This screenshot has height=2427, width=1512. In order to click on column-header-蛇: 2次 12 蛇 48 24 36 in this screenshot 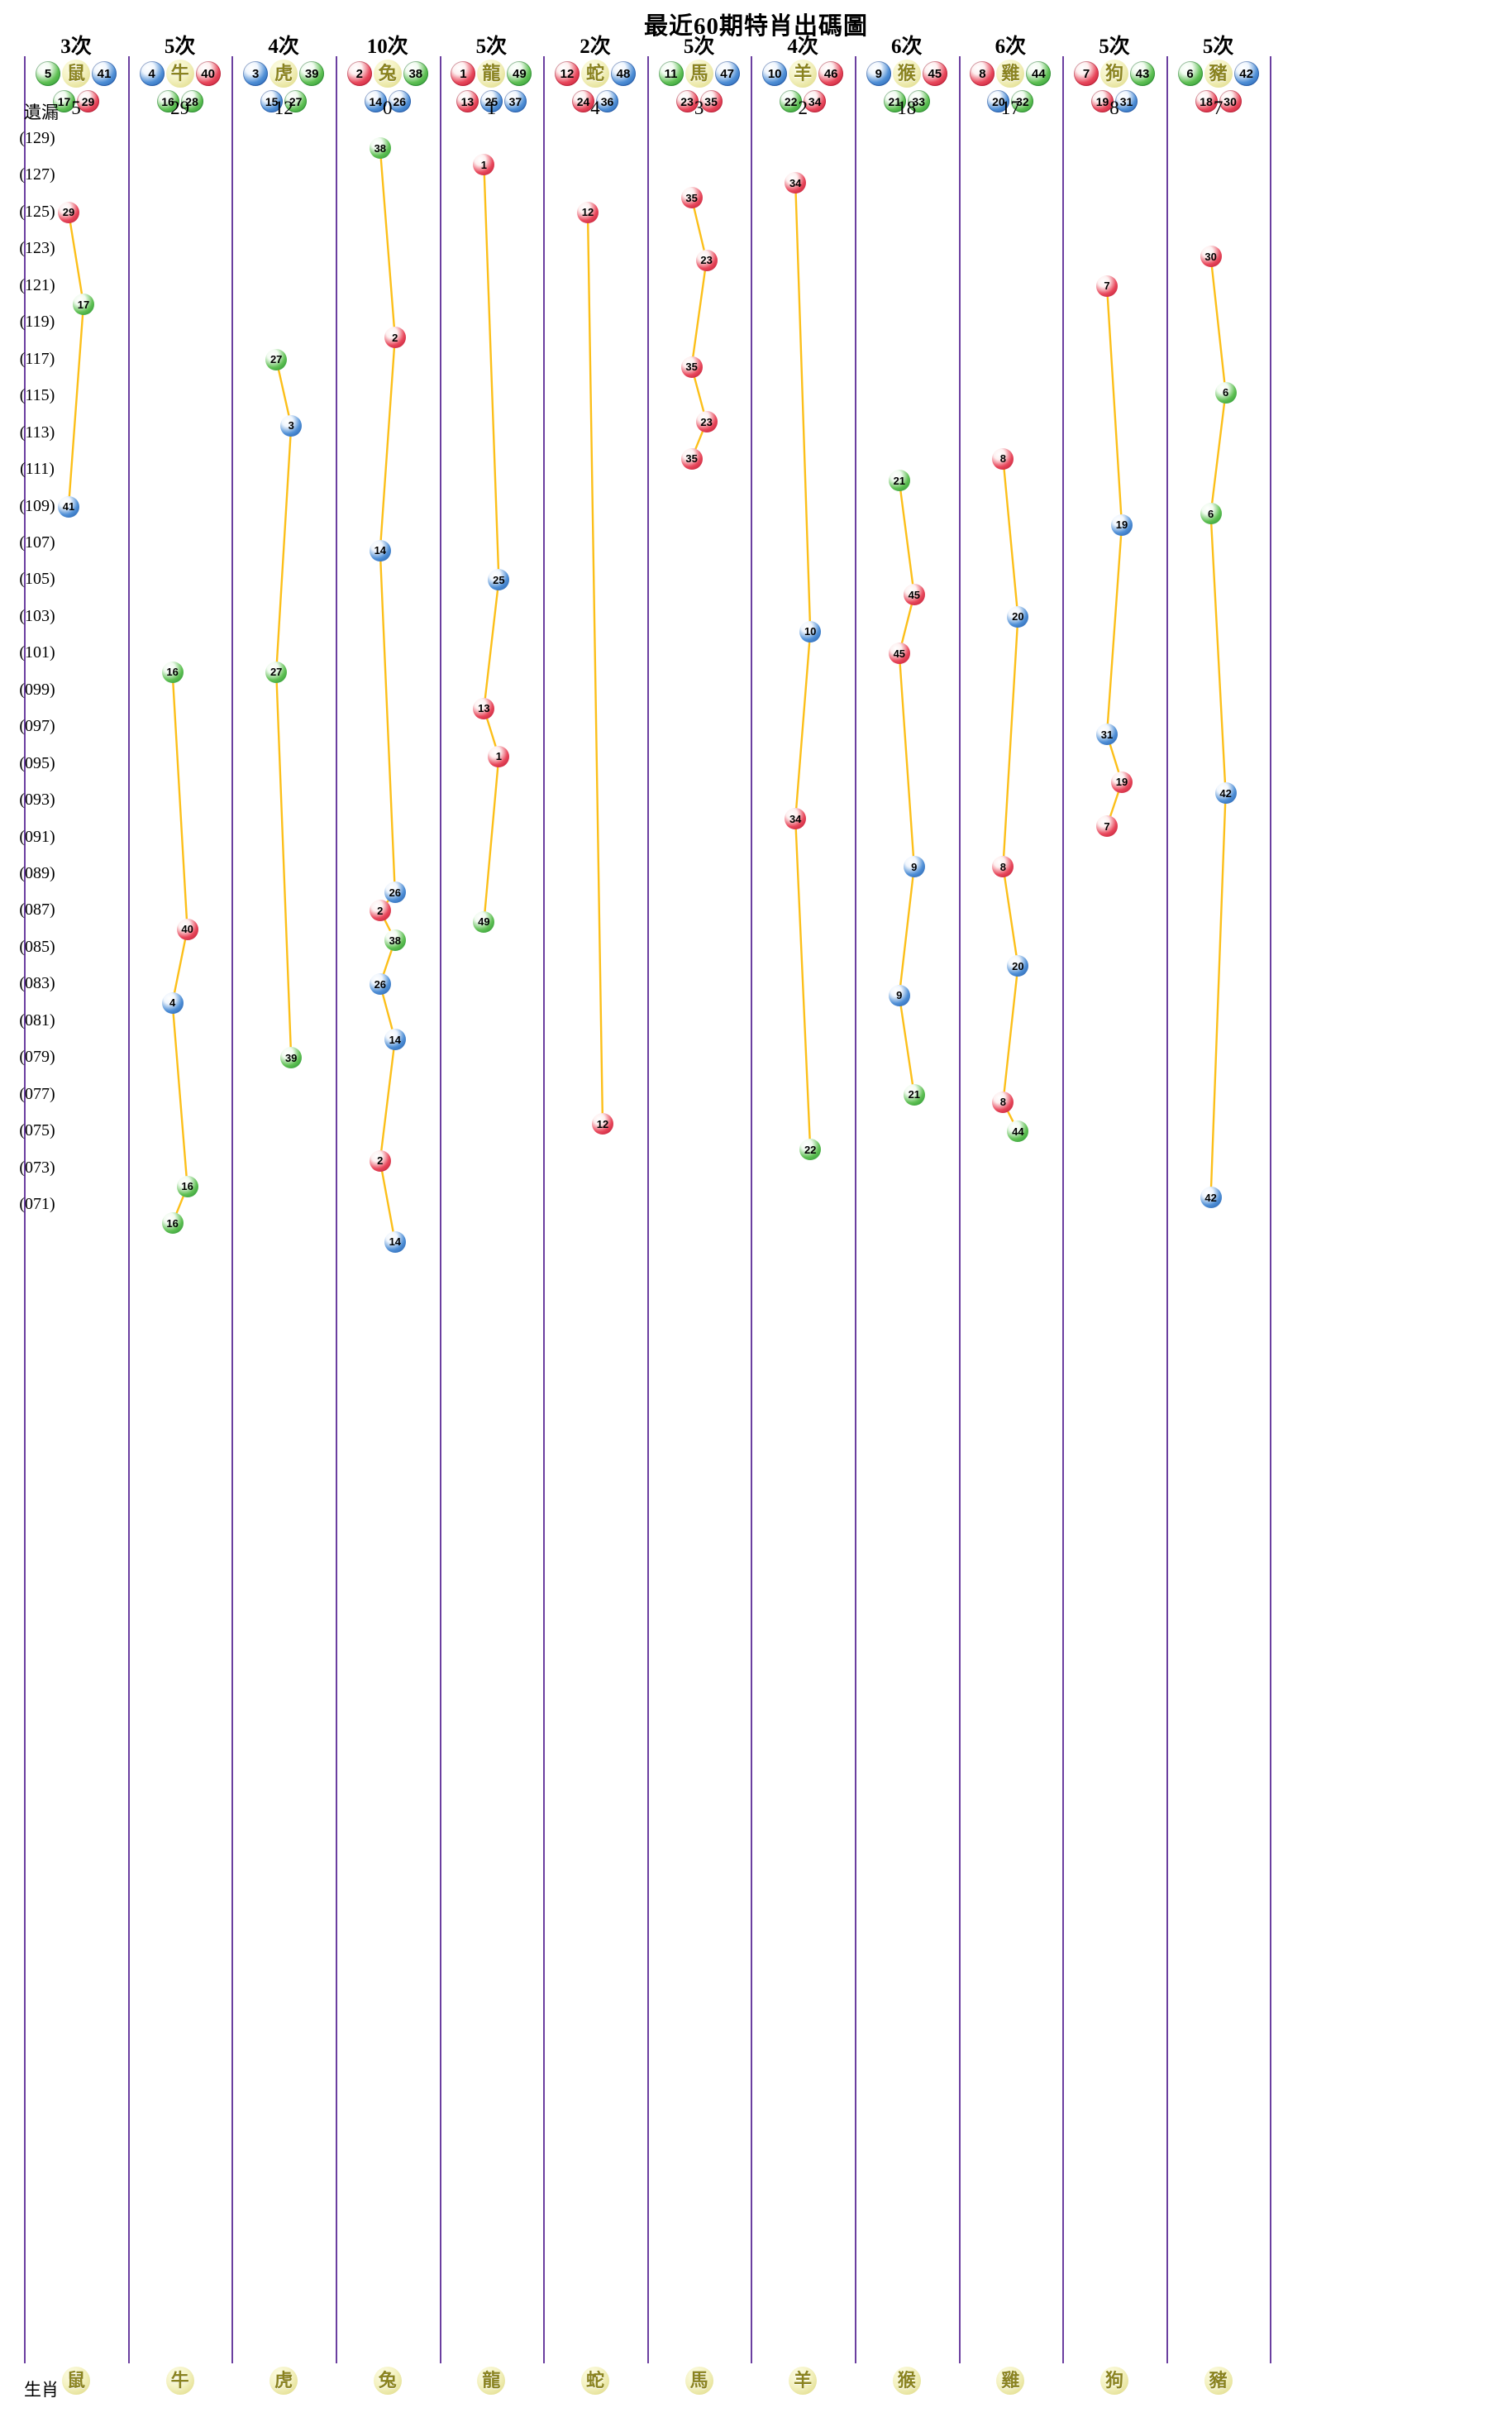, I will do `click(595, 74)`.